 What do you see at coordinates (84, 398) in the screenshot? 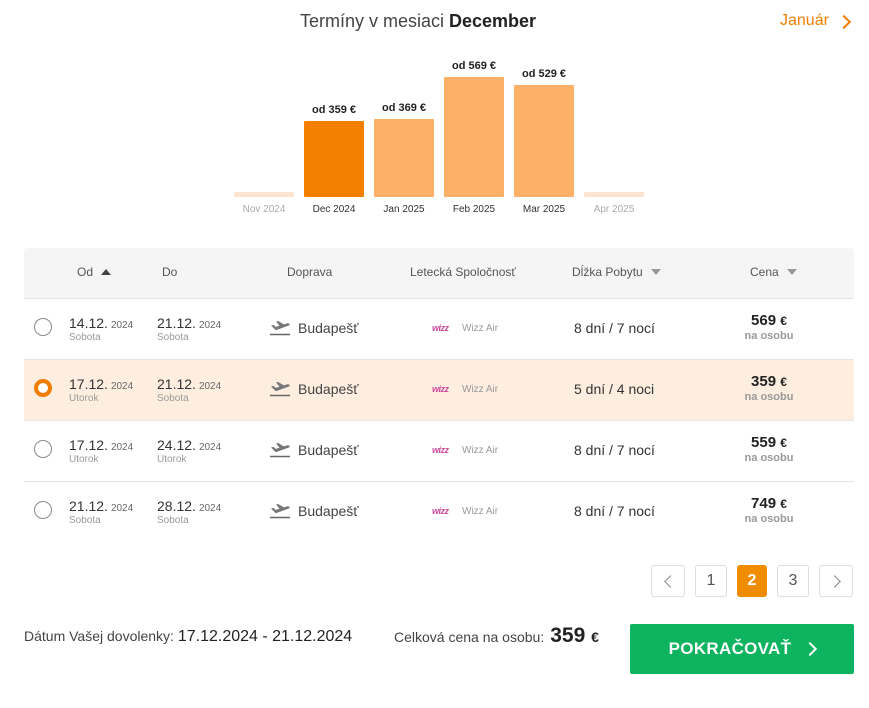
I see `row-date-from-weekday: Utorok` at bounding box center [84, 398].